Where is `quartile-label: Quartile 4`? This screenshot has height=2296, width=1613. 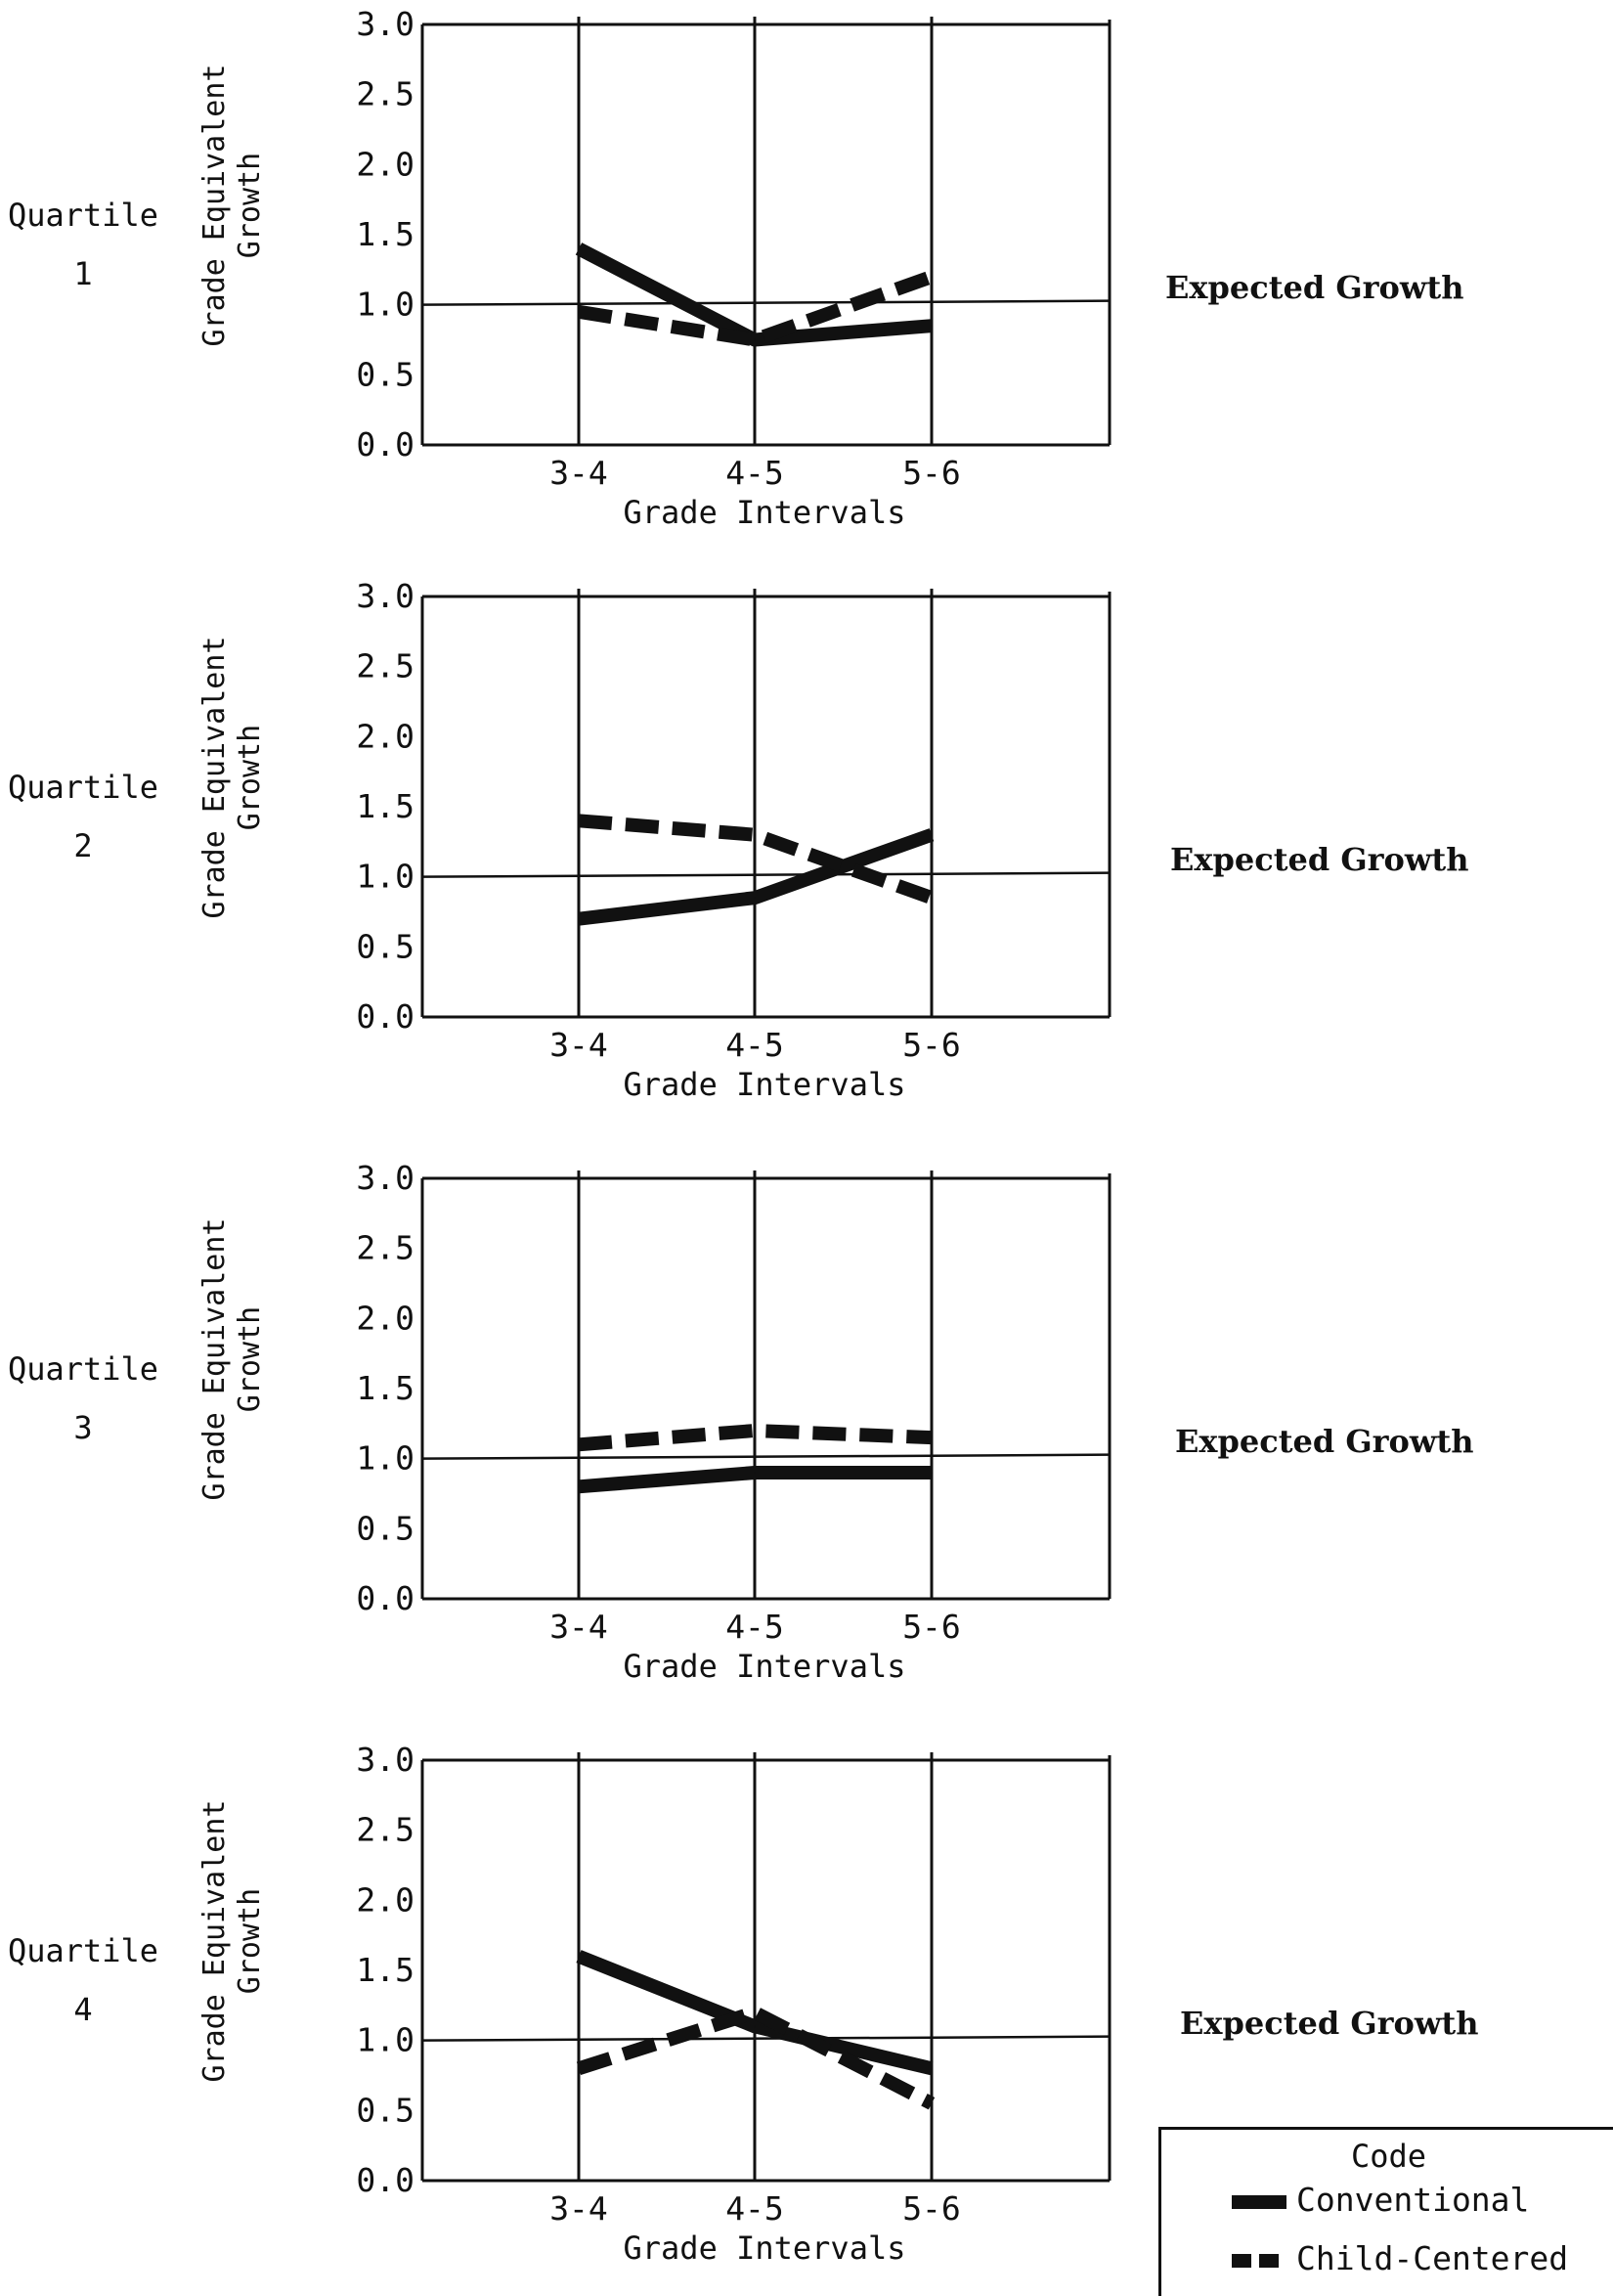
quartile-label: Quartile 4 is located at coordinates (83, 1980).